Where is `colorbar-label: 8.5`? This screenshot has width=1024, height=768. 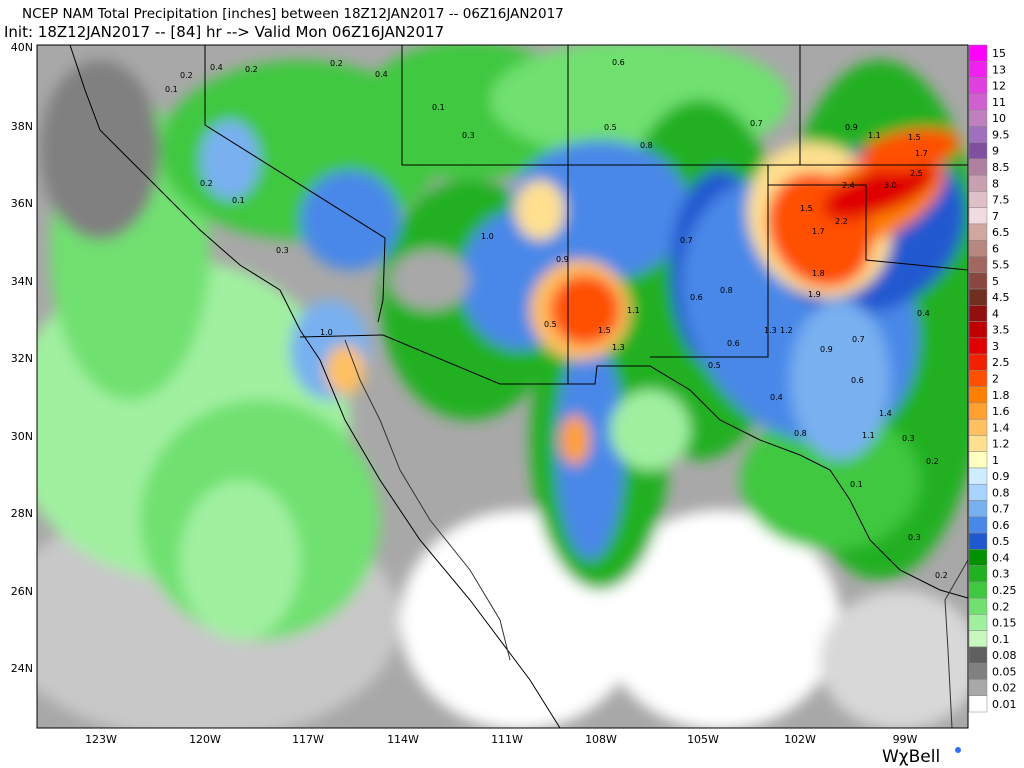 colorbar-label: 8.5 is located at coordinates (1001, 167).